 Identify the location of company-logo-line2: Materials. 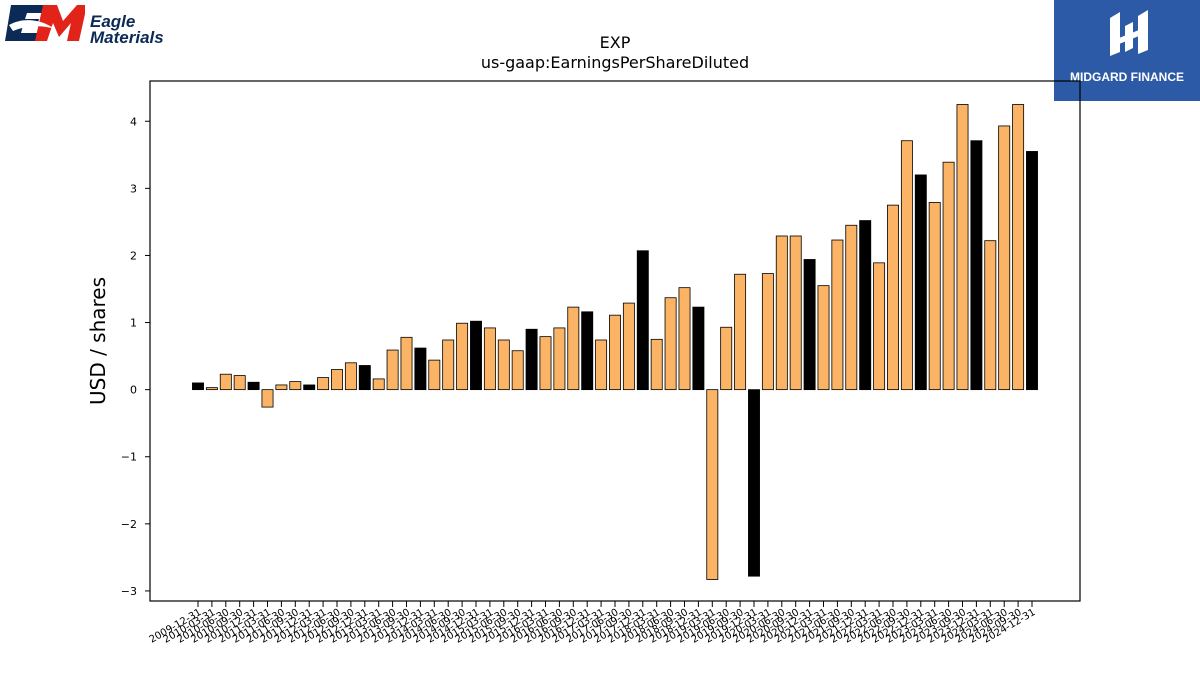
(127, 37).